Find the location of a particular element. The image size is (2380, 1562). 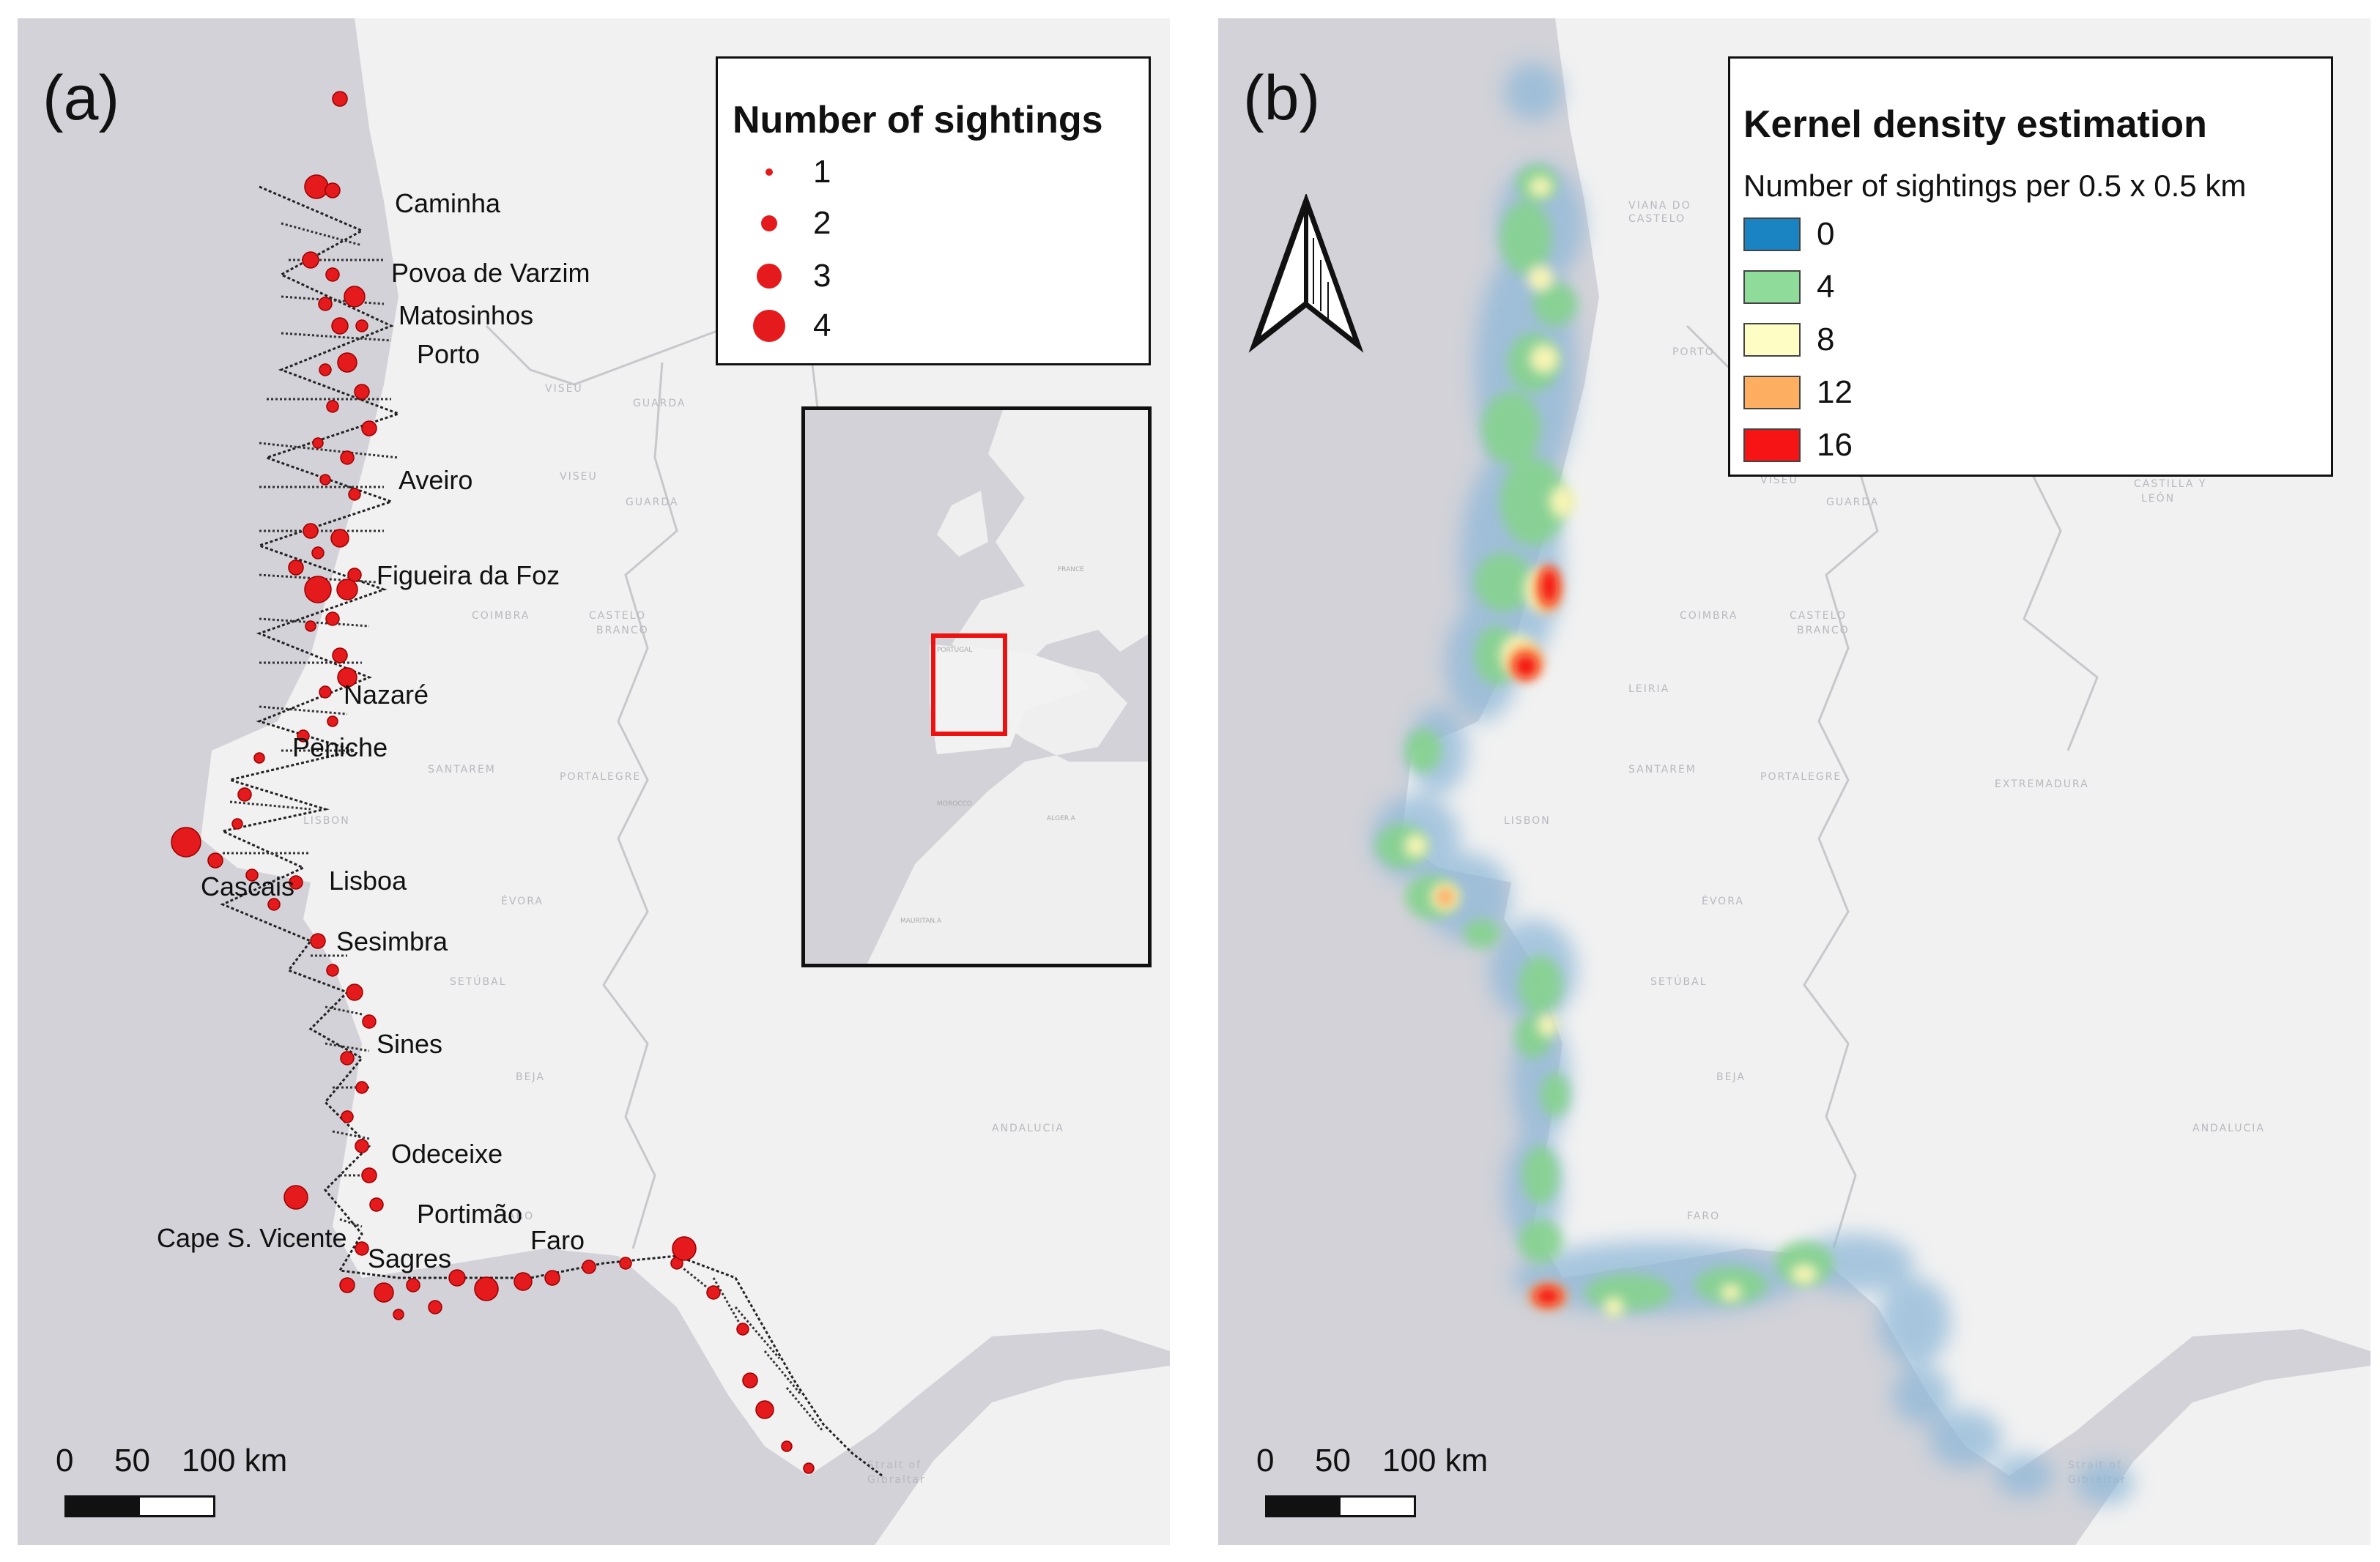

city-label: Porto is located at coordinates (449, 354).